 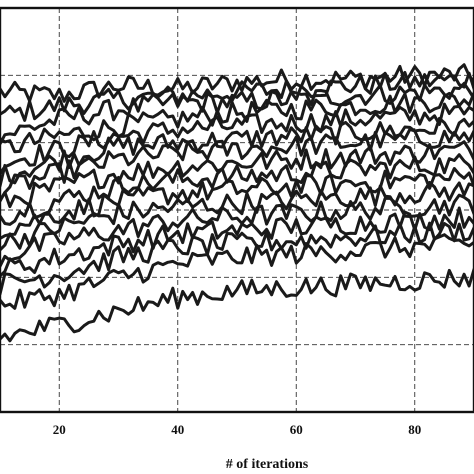 I want to click on x-axis-label: # of iterations, so click(x=267, y=464).